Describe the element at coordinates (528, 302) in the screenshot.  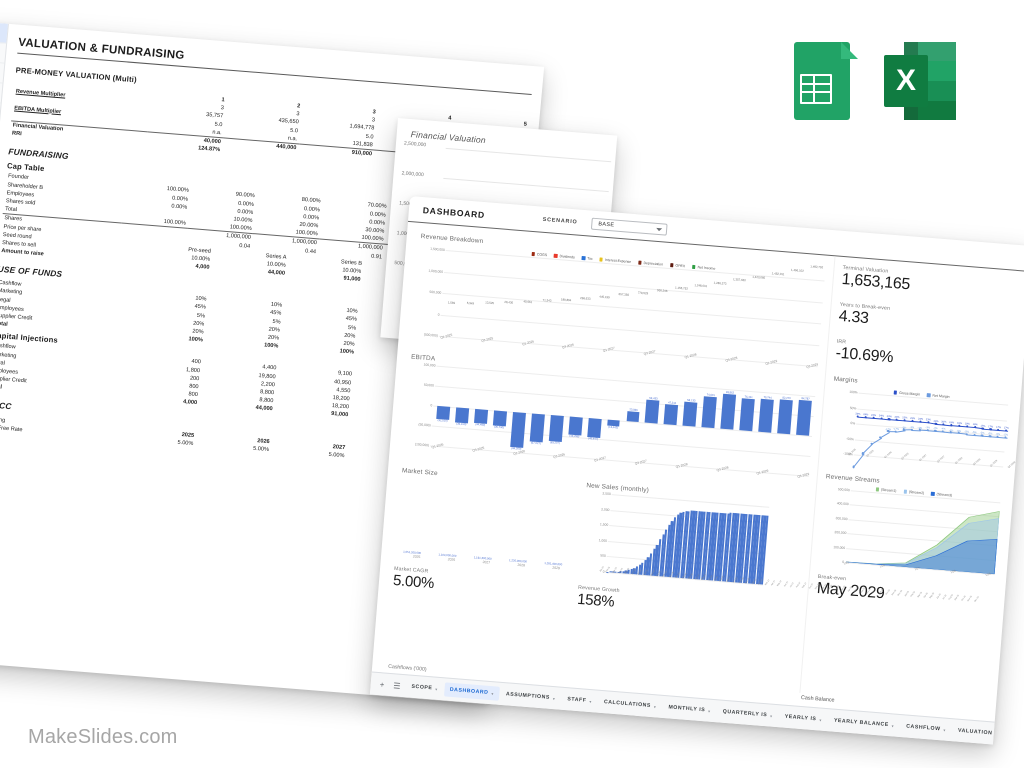
I see `bar-value-label: 40,661` at that location.